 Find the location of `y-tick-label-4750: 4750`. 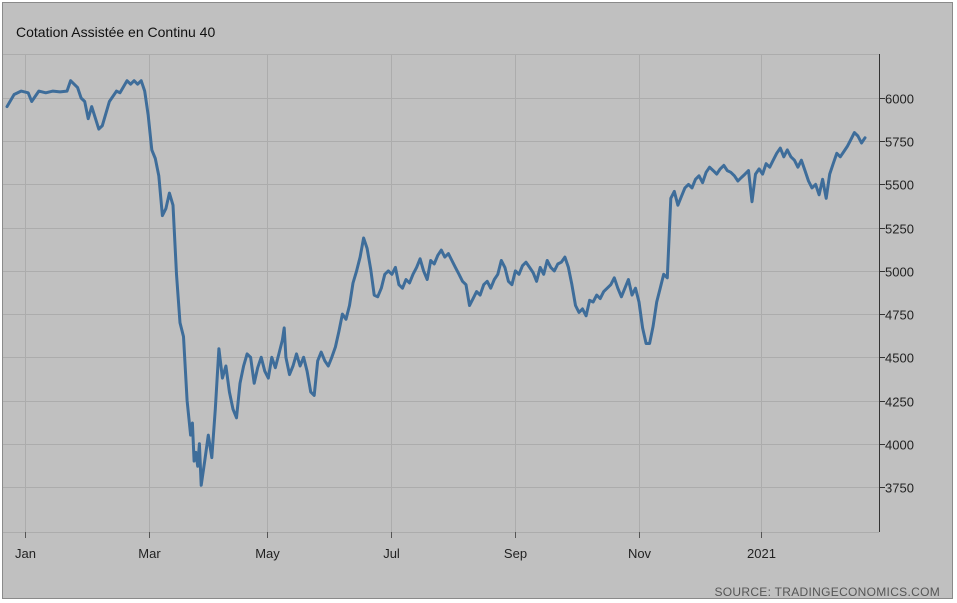

y-tick-label-4750: 4750 is located at coordinates (899, 315).